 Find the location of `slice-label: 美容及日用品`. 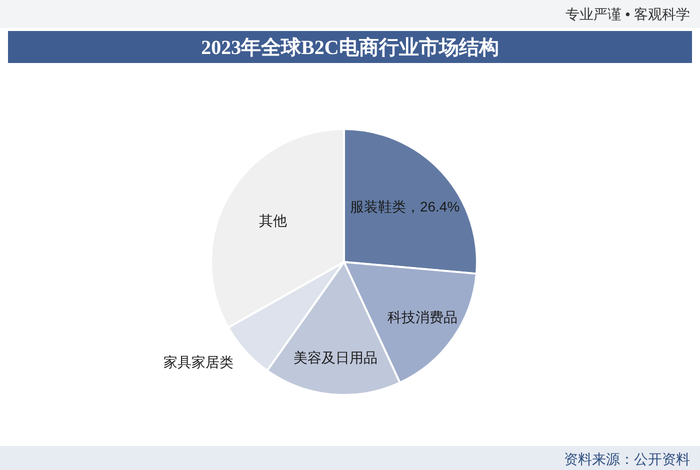

slice-label: 美容及日用品 is located at coordinates (335, 357).